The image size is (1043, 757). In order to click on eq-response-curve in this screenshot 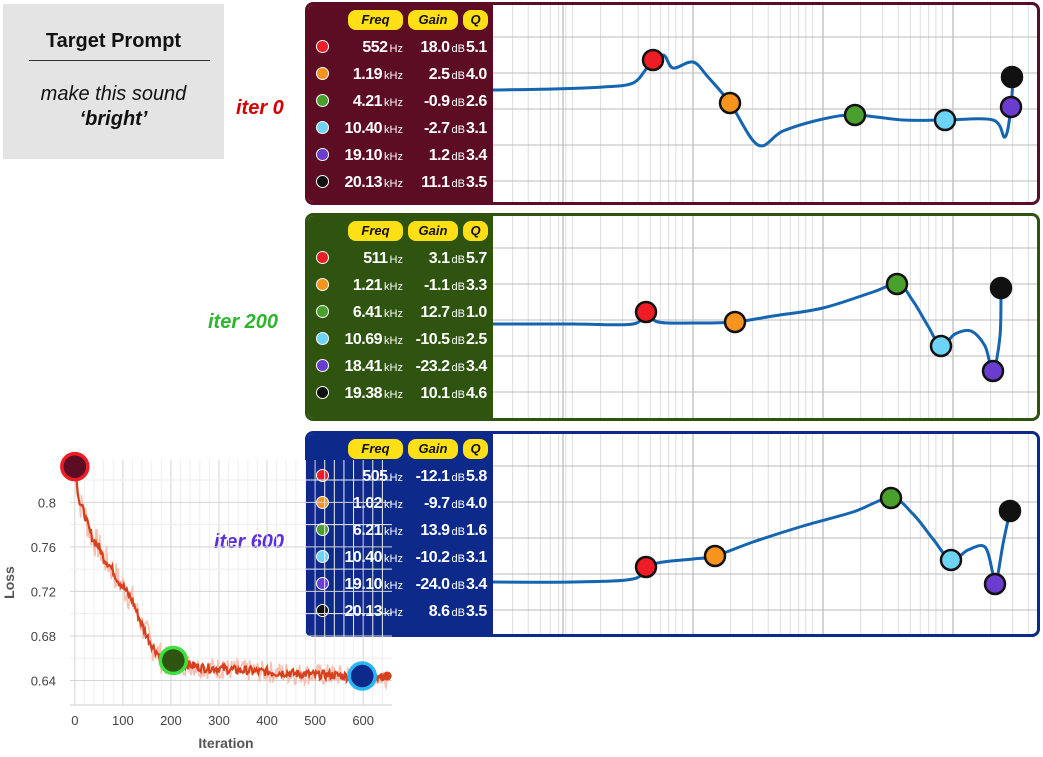, I will do `click(748, 327)`.